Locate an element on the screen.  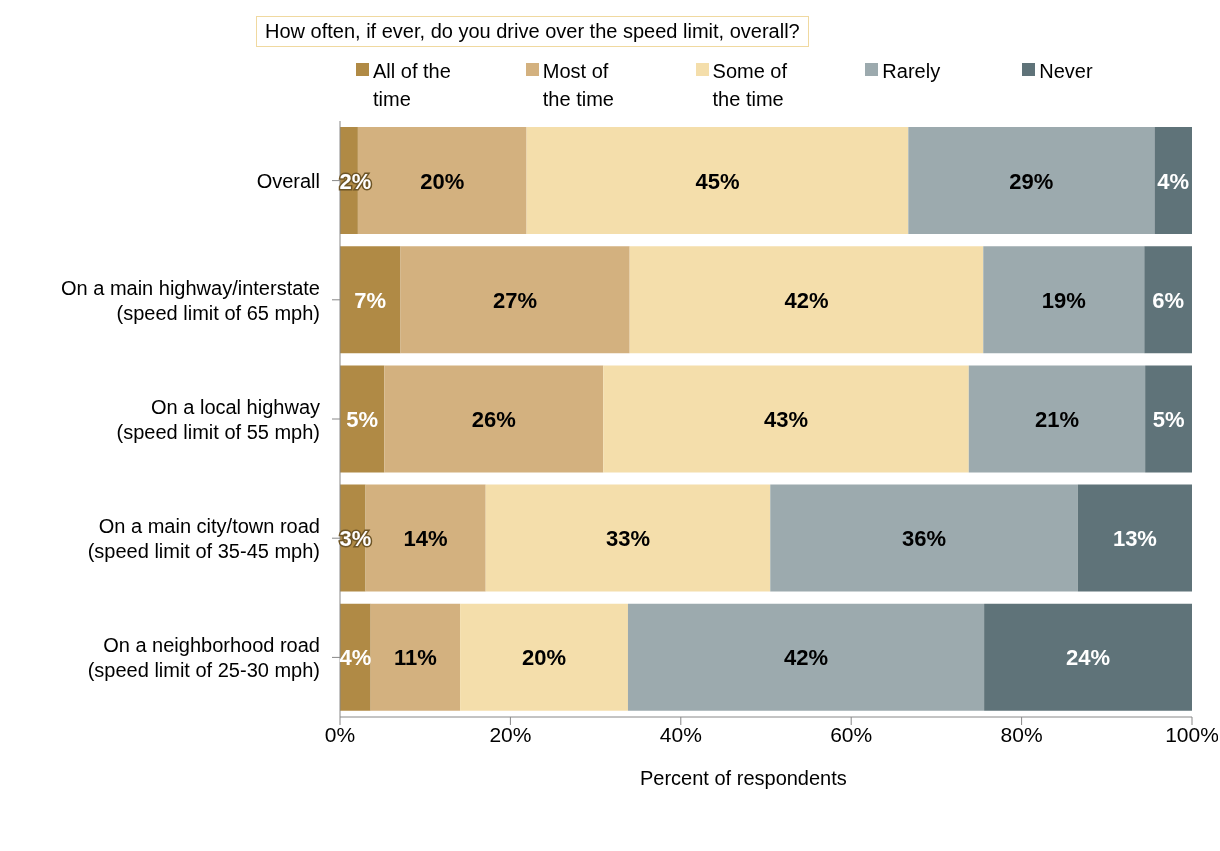
data-label: 33% is located at coordinates (627, 539).